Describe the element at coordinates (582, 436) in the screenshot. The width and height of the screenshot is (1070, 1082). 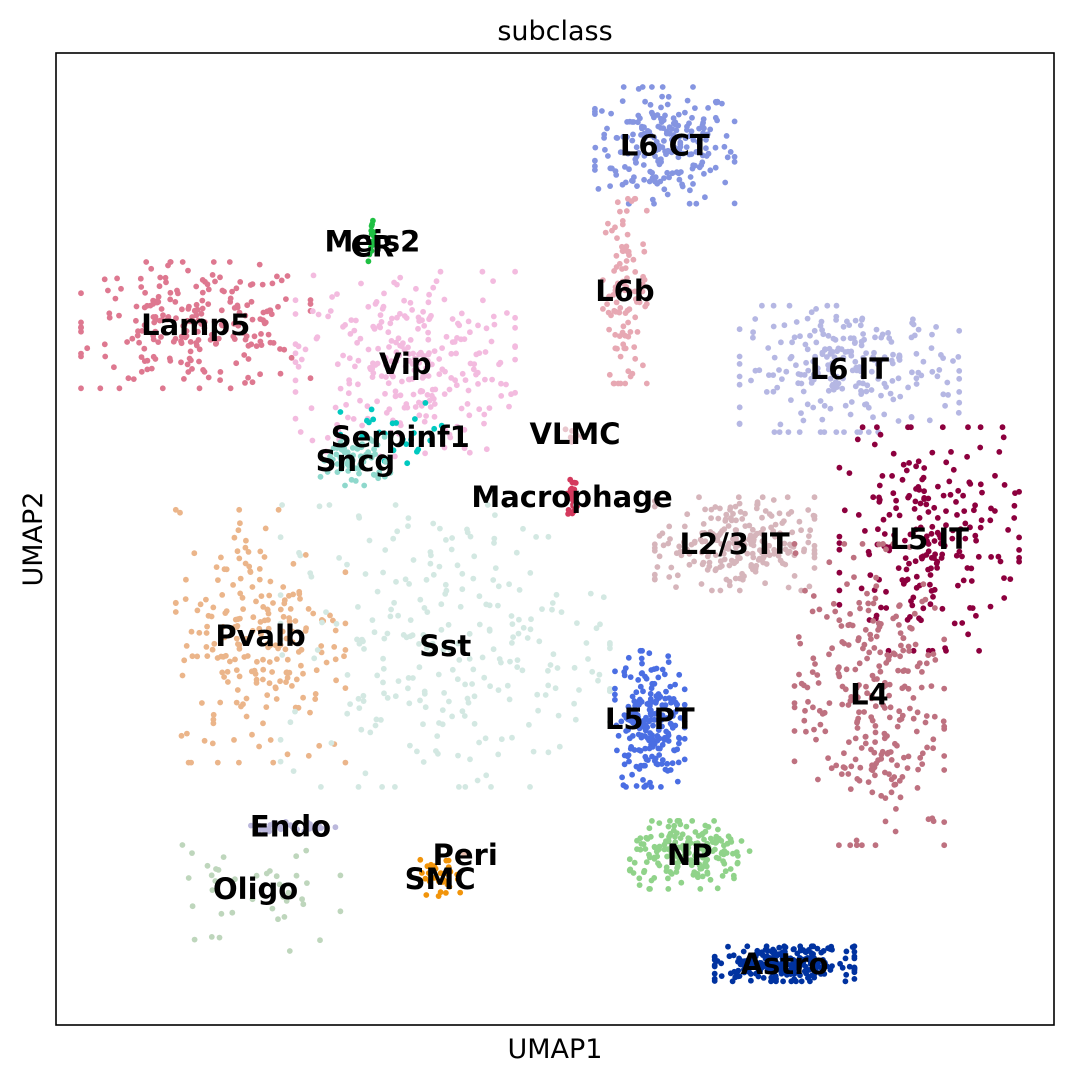
I see `point-vlmc` at that location.